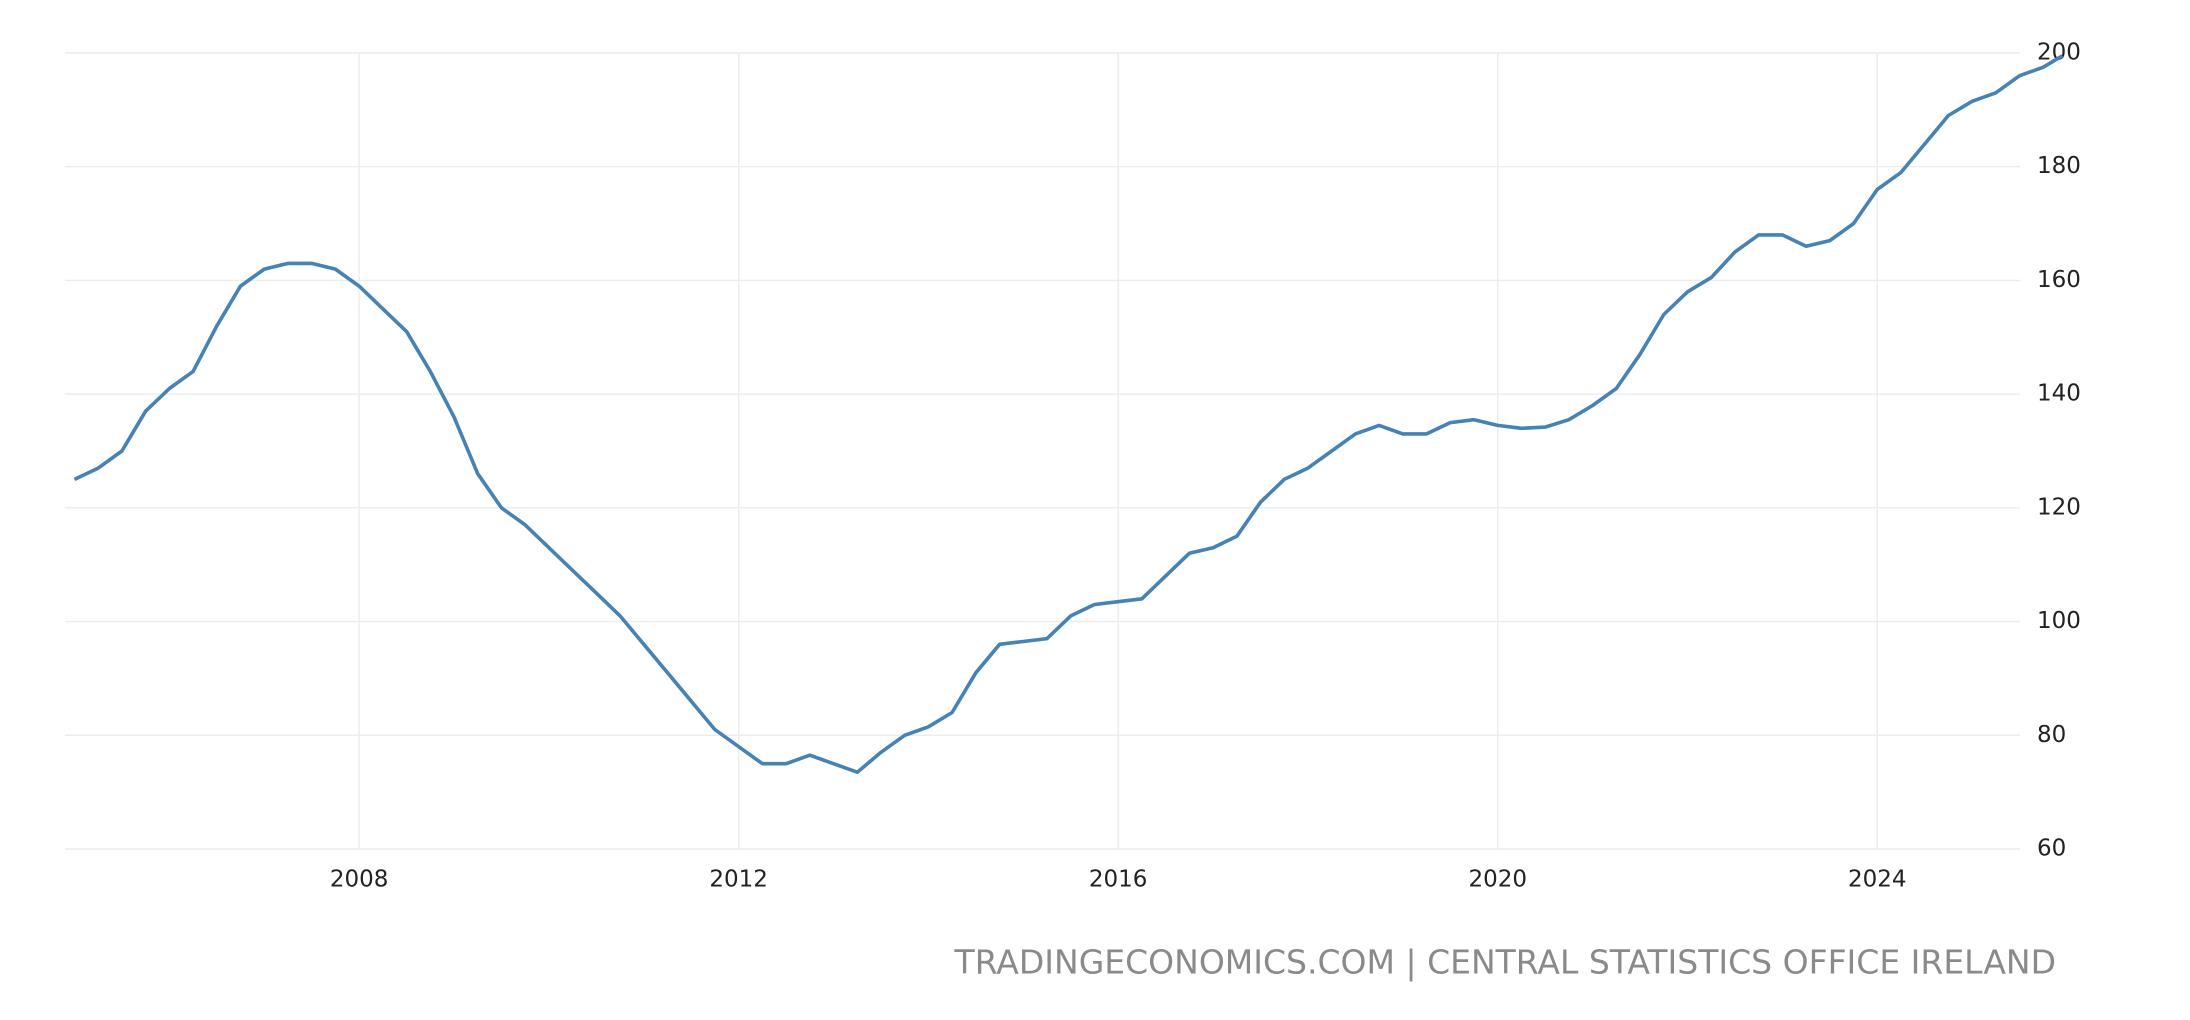 This screenshot has height=1020, width=2190. I want to click on x-tick-label: 2008, so click(359, 880).